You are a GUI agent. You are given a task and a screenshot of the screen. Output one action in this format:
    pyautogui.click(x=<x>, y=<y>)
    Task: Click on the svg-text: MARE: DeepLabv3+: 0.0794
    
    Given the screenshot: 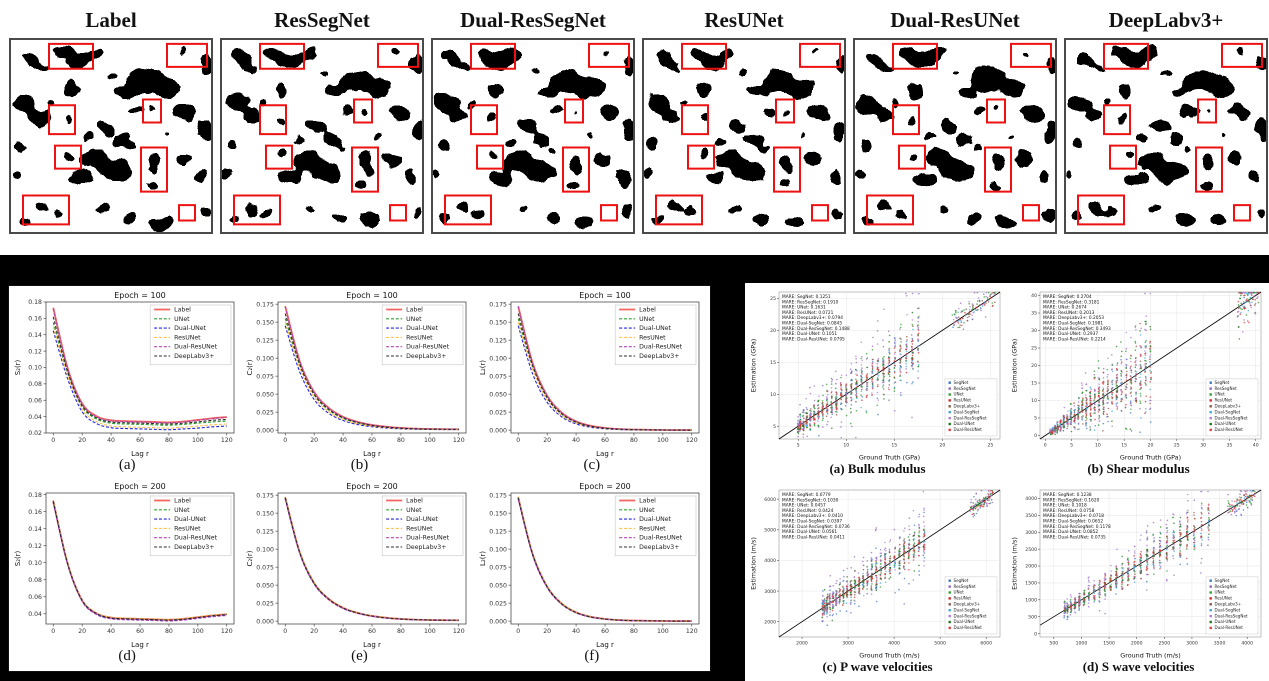 What is the action you would take?
    pyautogui.click(x=812, y=318)
    